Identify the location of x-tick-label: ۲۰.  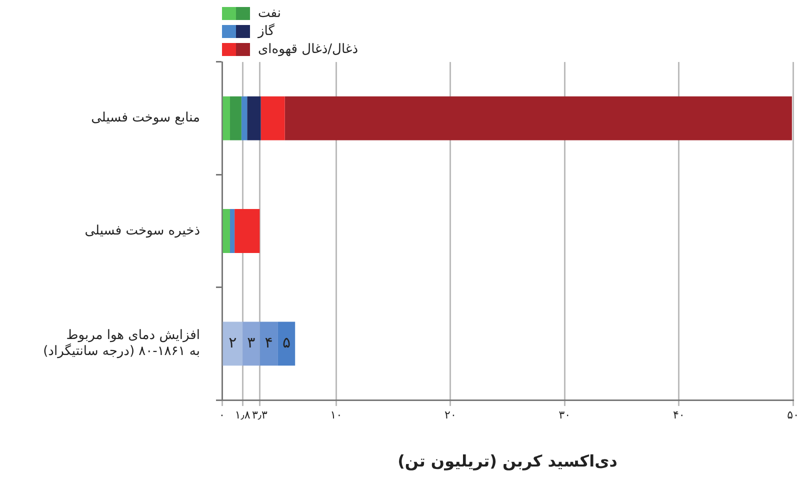
(450, 415).